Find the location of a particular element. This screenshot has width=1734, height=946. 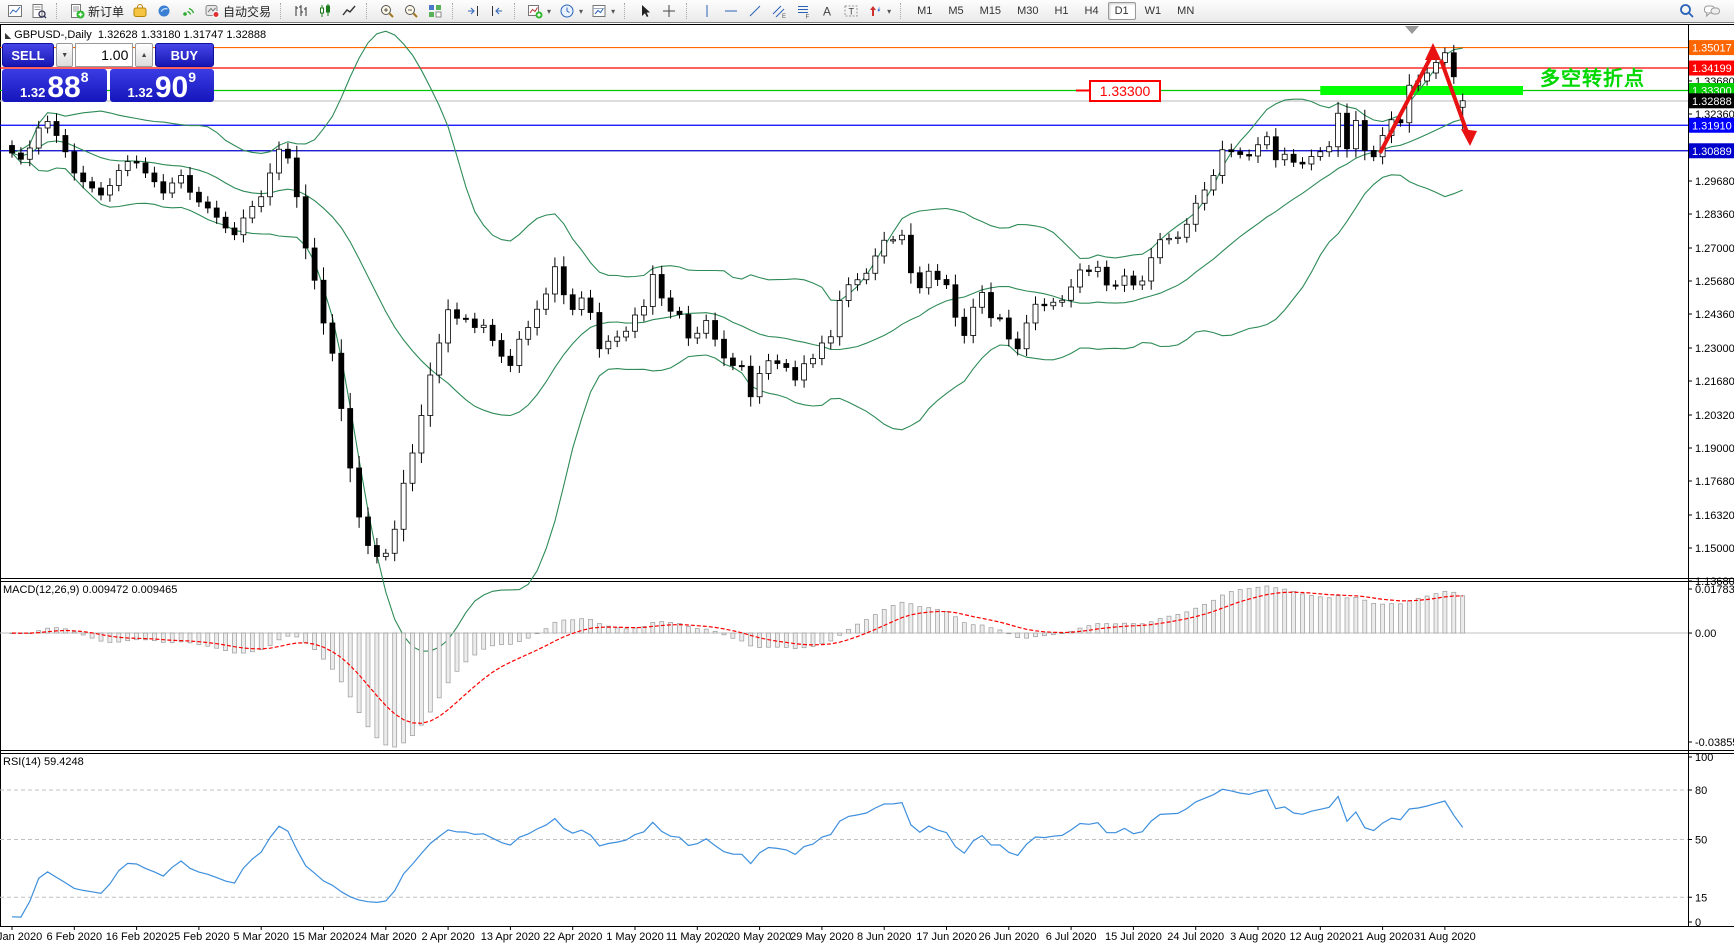

charts-list-button is located at coordinates (15, 11).